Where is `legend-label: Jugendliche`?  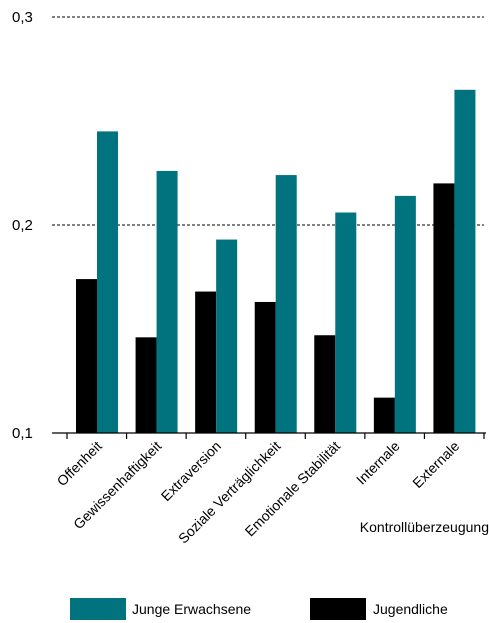
legend-label: Jugendliche is located at coordinates (410, 609).